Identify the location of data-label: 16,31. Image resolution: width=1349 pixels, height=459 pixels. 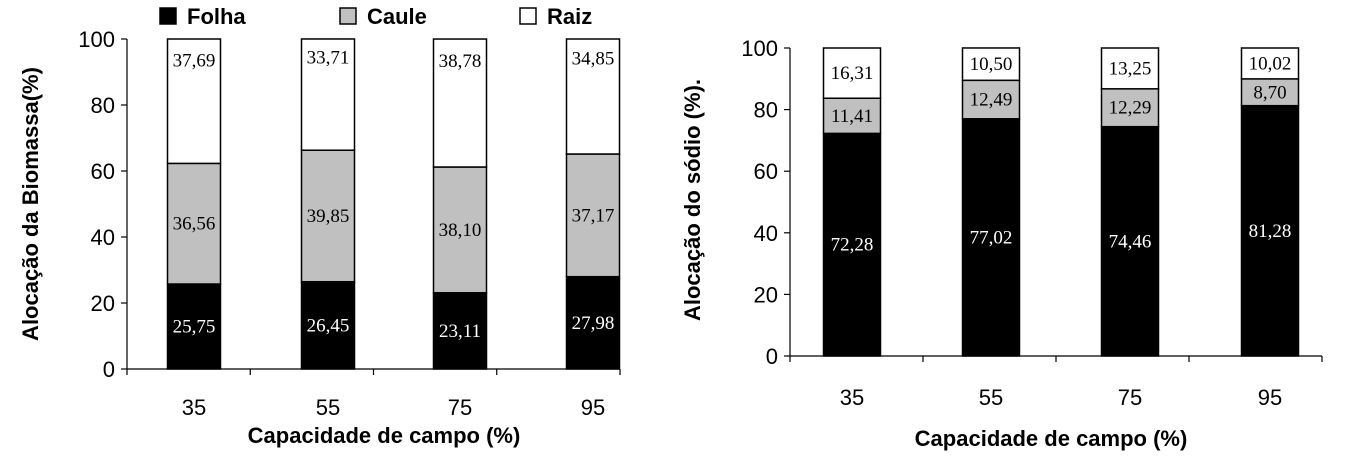
(852, 73).